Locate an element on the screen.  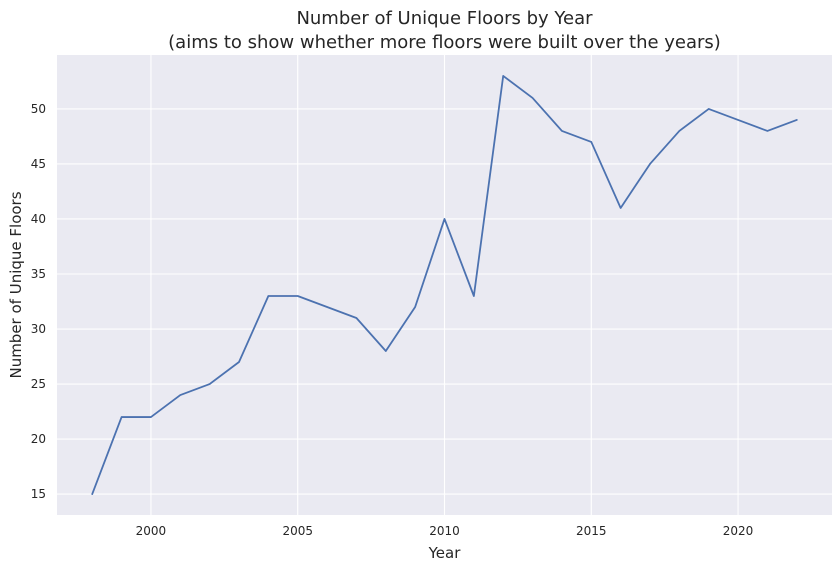
x-tick-label: 2020 is located at coordinates (738, 531).